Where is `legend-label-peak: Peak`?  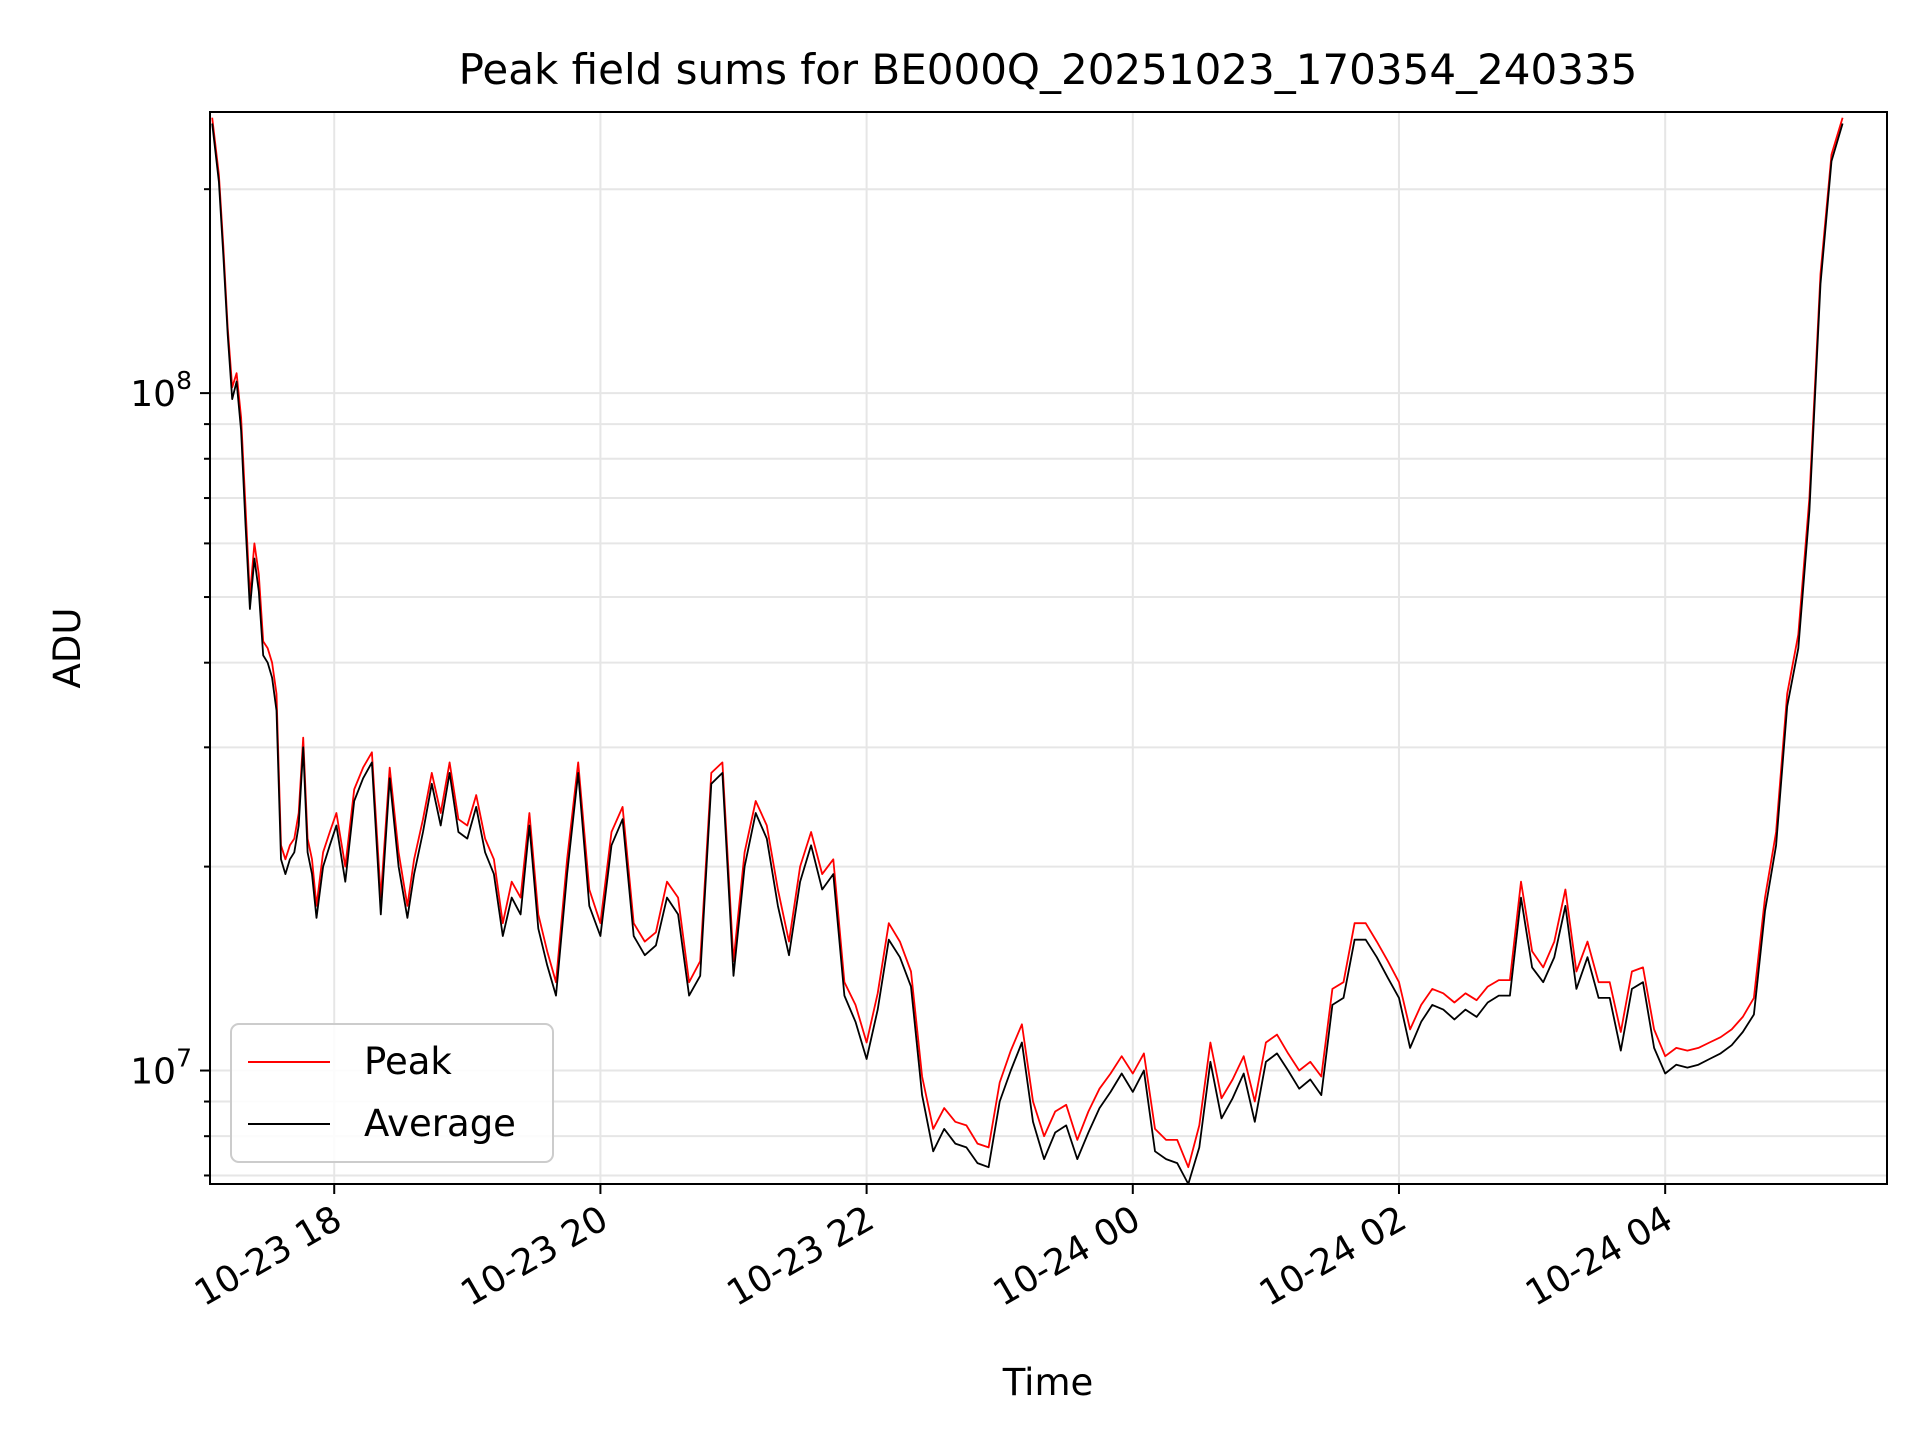
legend-label-peak: Peak is located at coordinates (408, 1061).